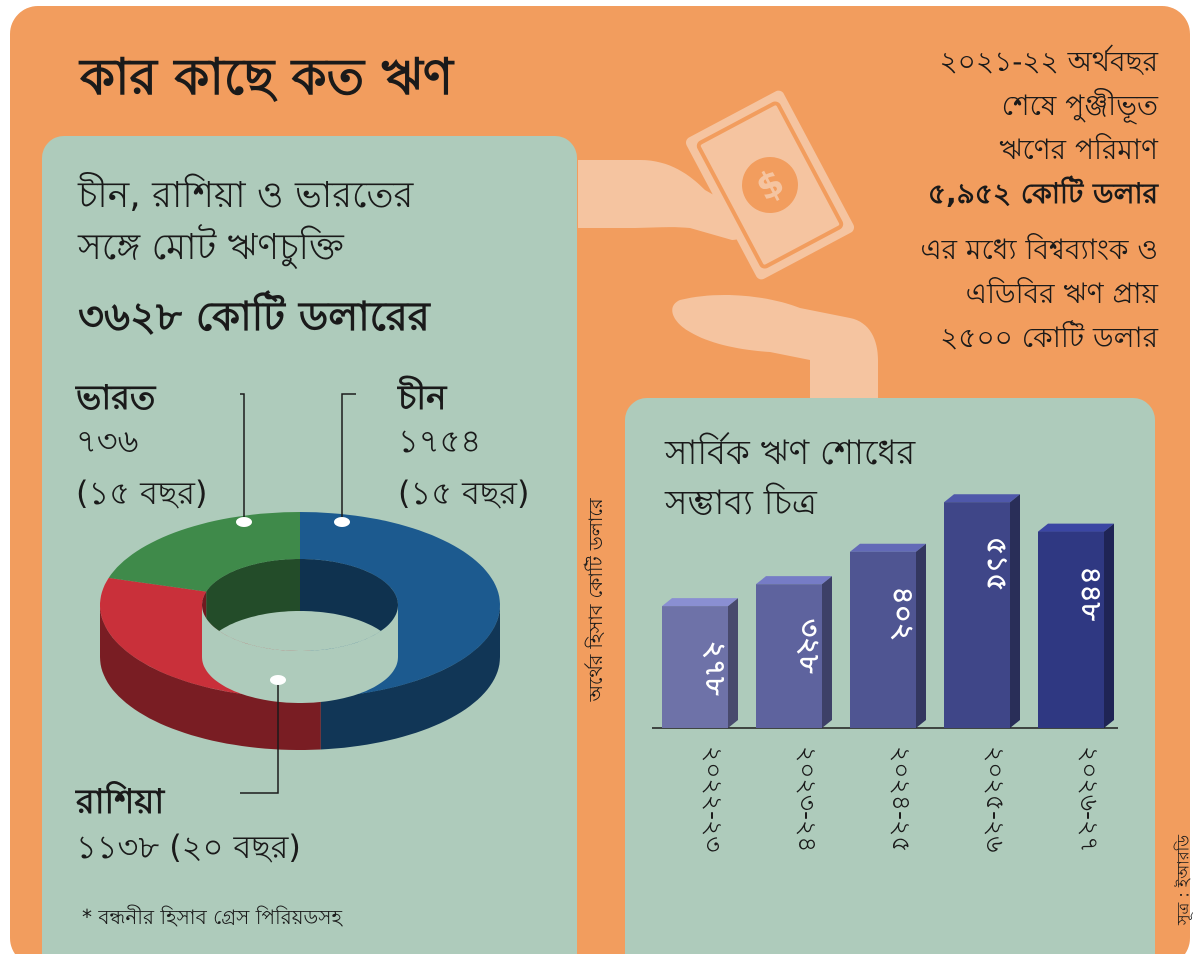 The width and height of the screenshot is (1200, 954). Describe the element at coordinates (267, 77) in the screenshot. I see `page-title: কার কাছে কত ঋণ` at that location.